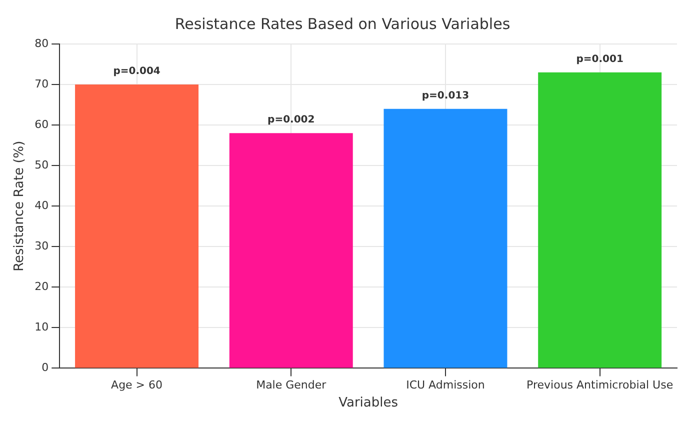 This screenshot has width=691, height=421. I want to click on x-axis-title: Variables, so click(368, 403).